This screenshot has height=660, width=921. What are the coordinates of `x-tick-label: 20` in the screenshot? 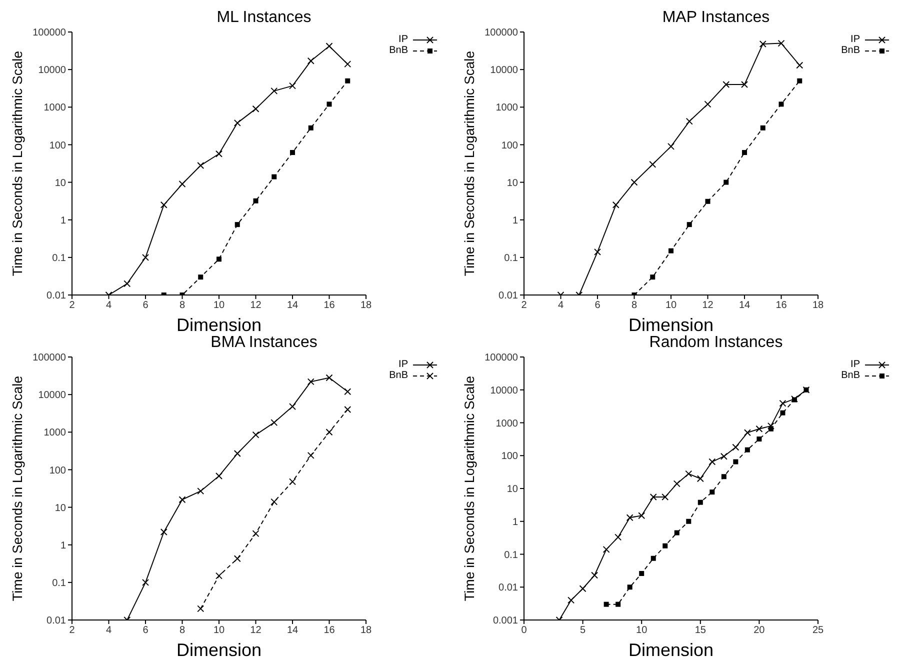 It's located at (760, 630).